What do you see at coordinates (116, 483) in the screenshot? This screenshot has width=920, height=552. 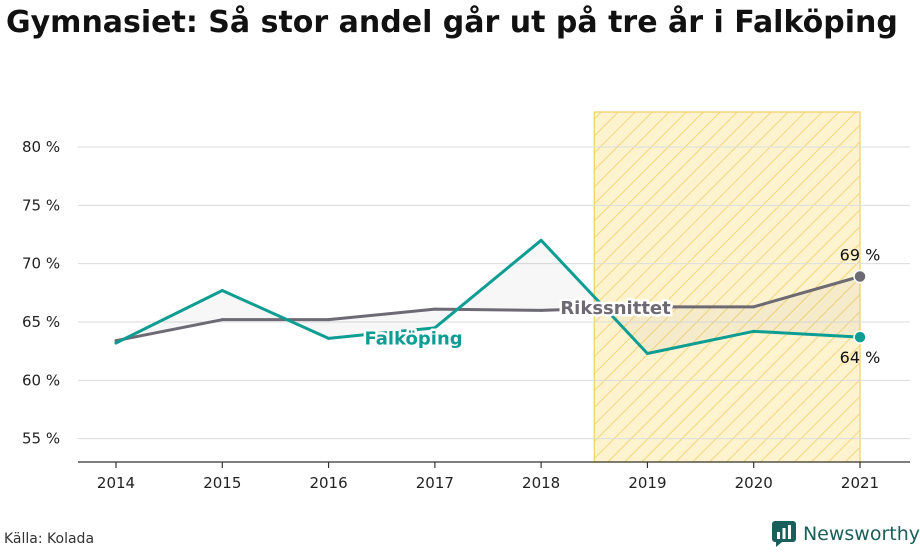 I see `x-tick-label: 2014` at bounding box center [116, 483].